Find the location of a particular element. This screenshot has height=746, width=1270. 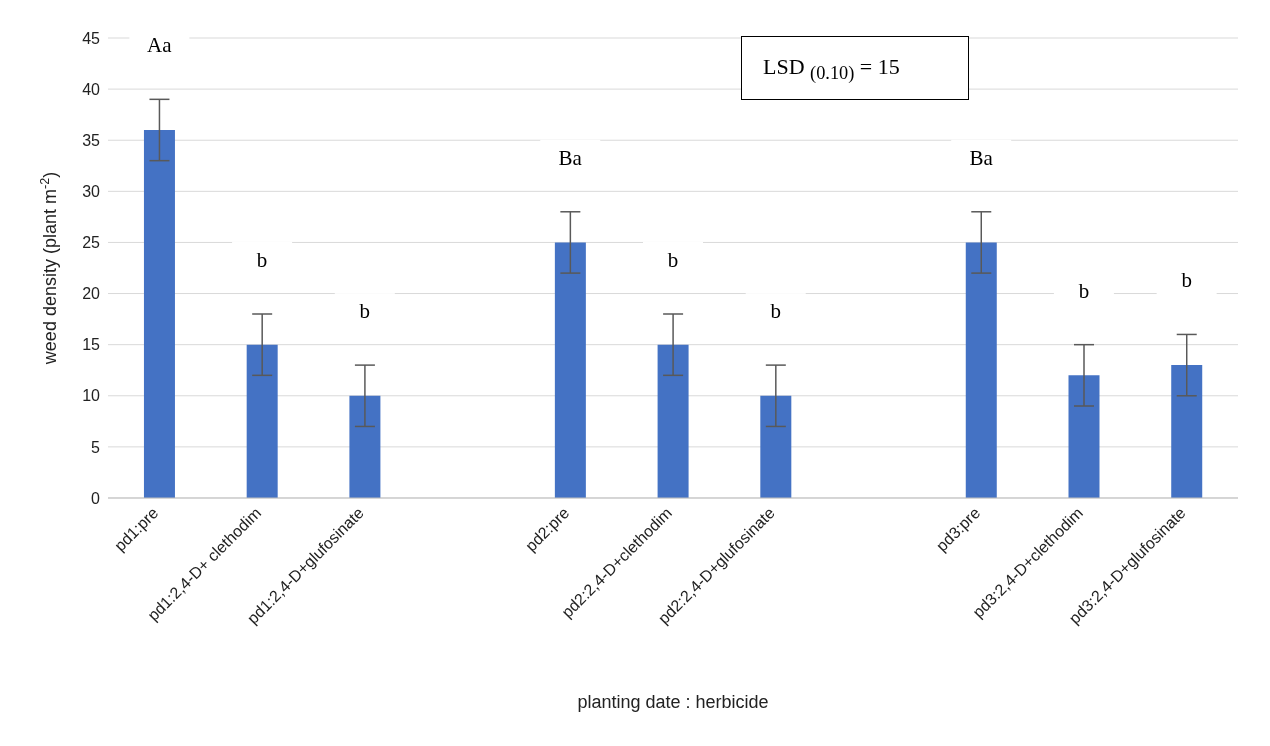

y-tick-label: 20 is located at coordinates (91, 294).